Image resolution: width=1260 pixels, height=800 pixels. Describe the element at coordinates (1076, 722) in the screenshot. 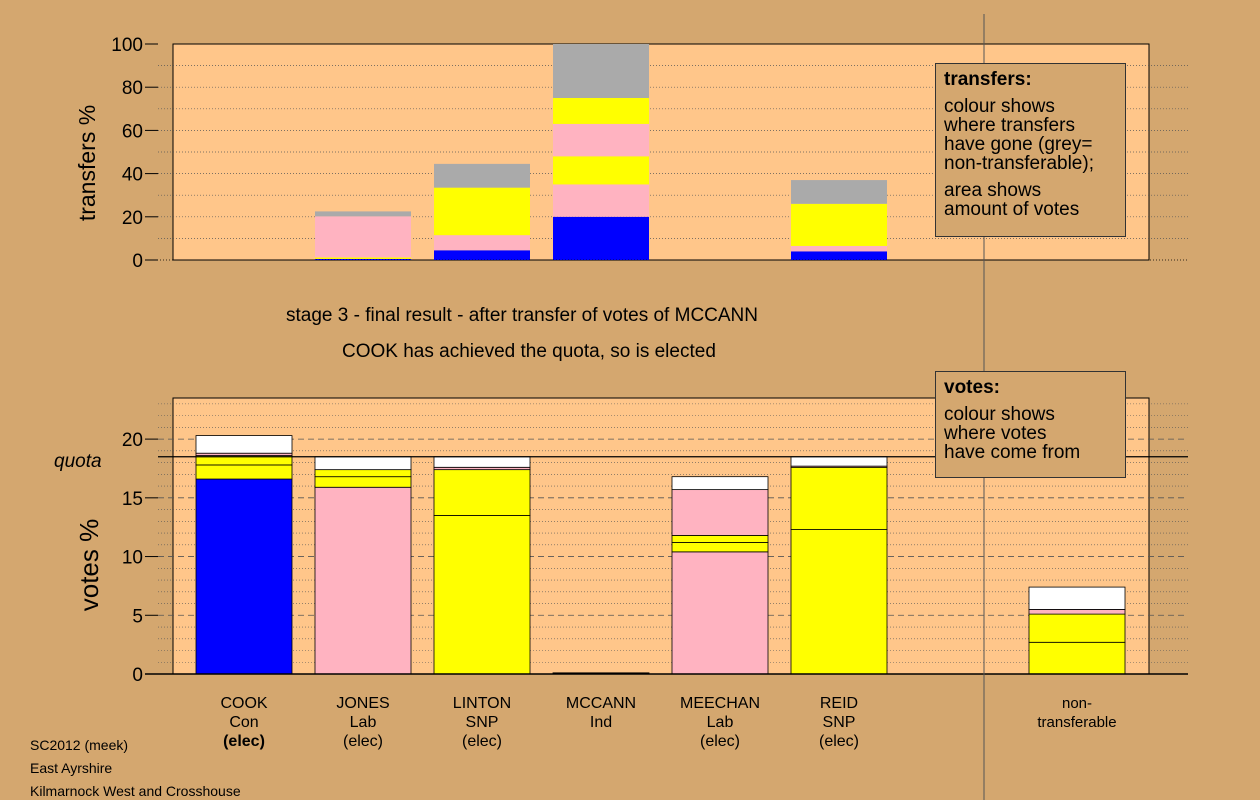

I see `candidate-party-label: transferable` at that location.